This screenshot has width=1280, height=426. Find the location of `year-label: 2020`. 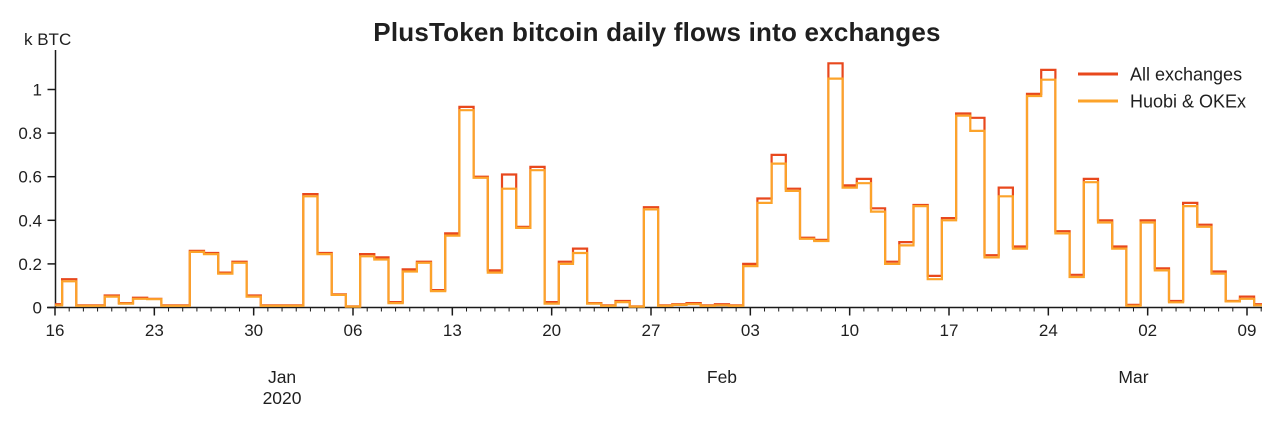

year-label: 2020 is located at coordinates (282, 398).